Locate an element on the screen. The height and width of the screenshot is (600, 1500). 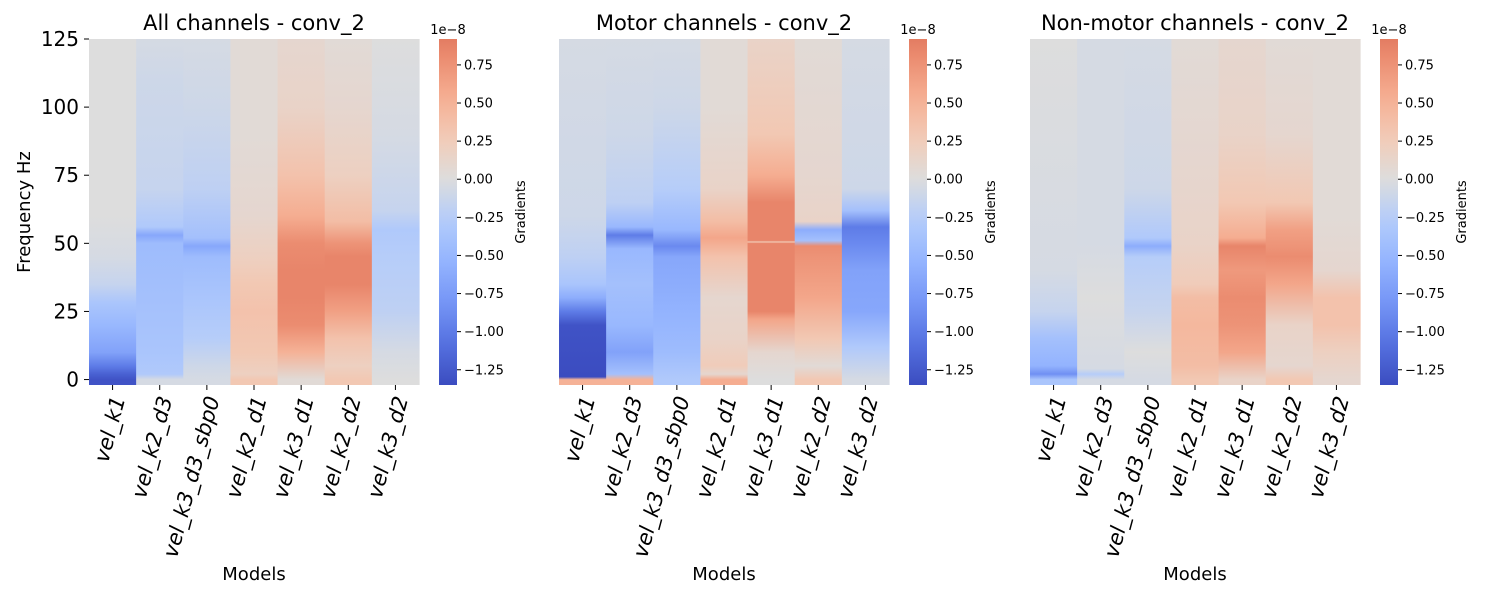
y-axis-label: Frequency Hz is located at coordinates (24, 212).